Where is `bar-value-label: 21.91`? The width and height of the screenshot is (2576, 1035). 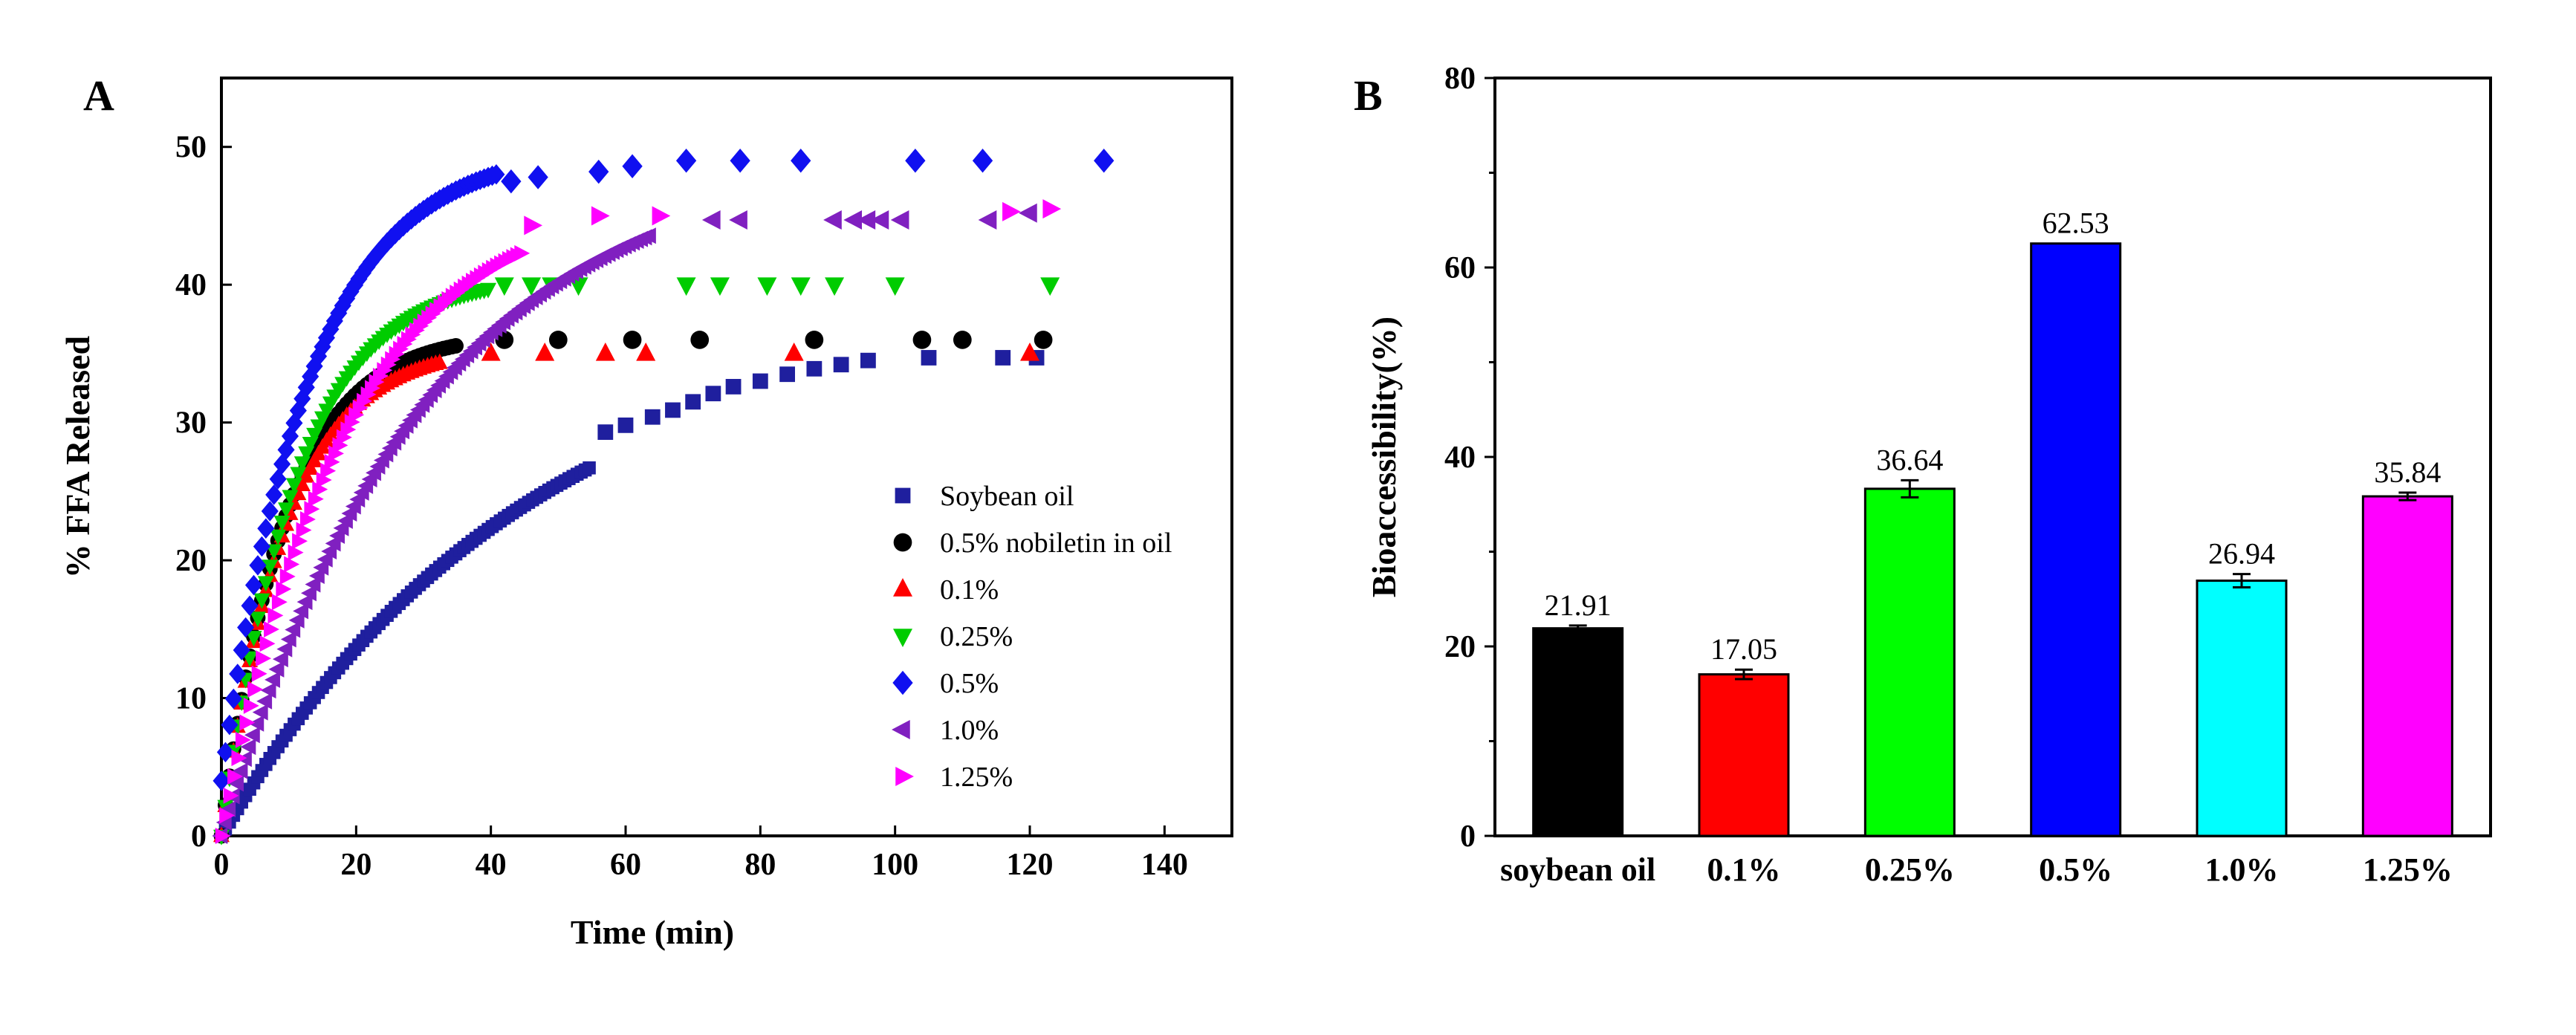
bar-value-label: 21.91 is located at coordinates (1578, 605).